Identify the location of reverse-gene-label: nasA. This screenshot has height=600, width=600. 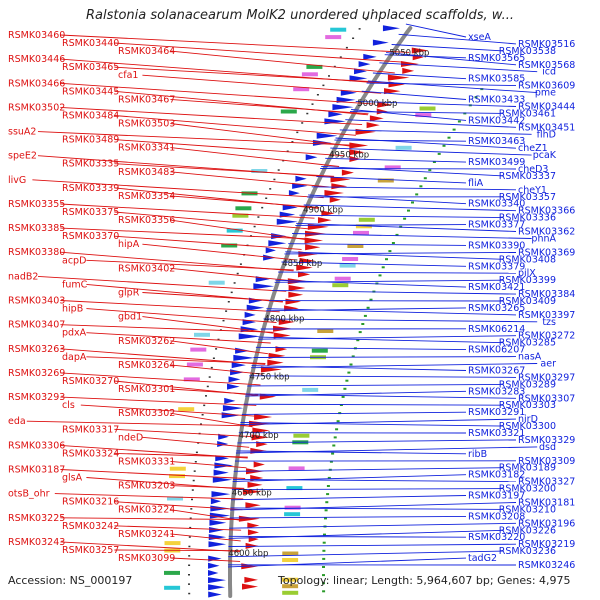
(530, 357).